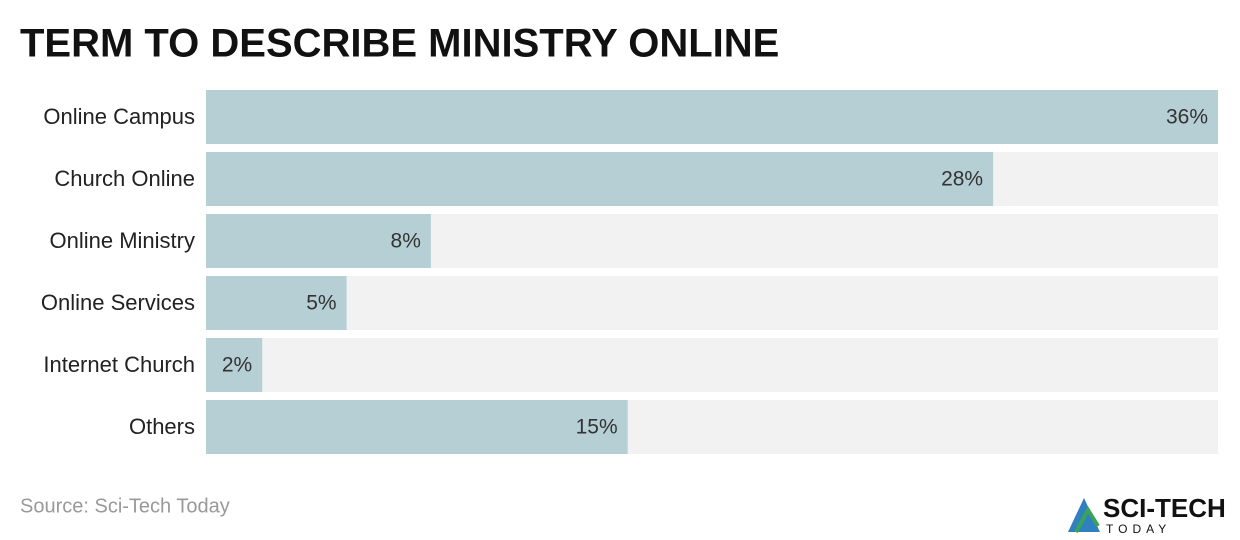 This screenshot has width=1240, height=540. I want to click on category-label: Church Online, so click(124, 178).